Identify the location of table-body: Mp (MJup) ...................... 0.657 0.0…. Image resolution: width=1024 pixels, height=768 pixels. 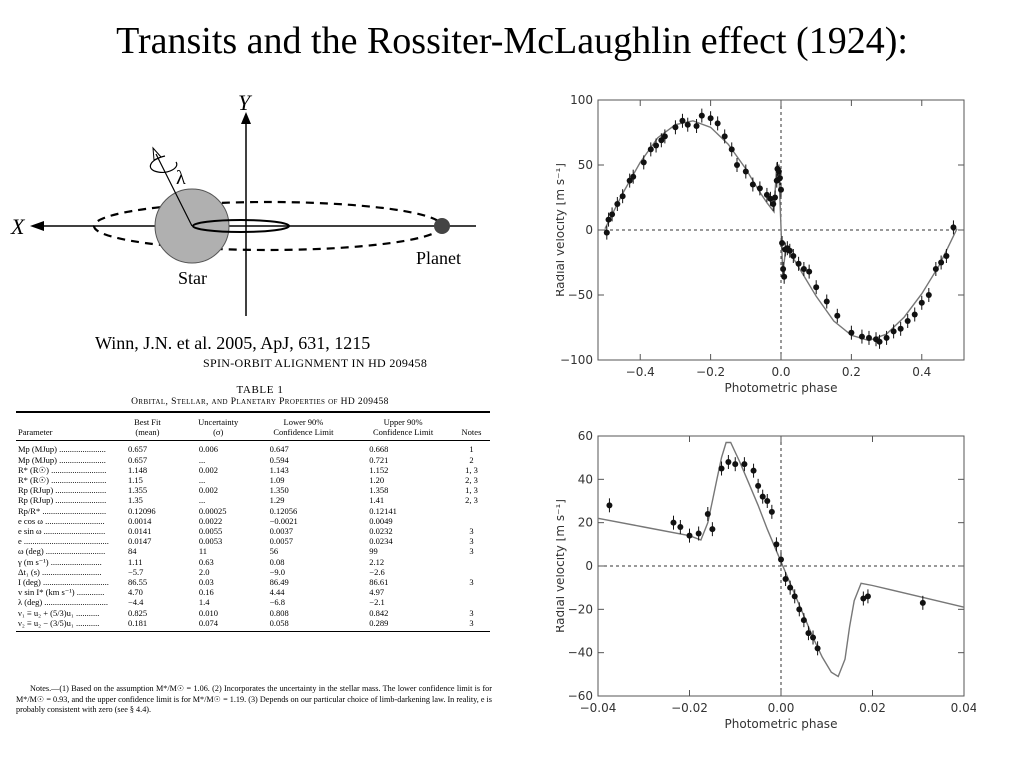
(253, 537).